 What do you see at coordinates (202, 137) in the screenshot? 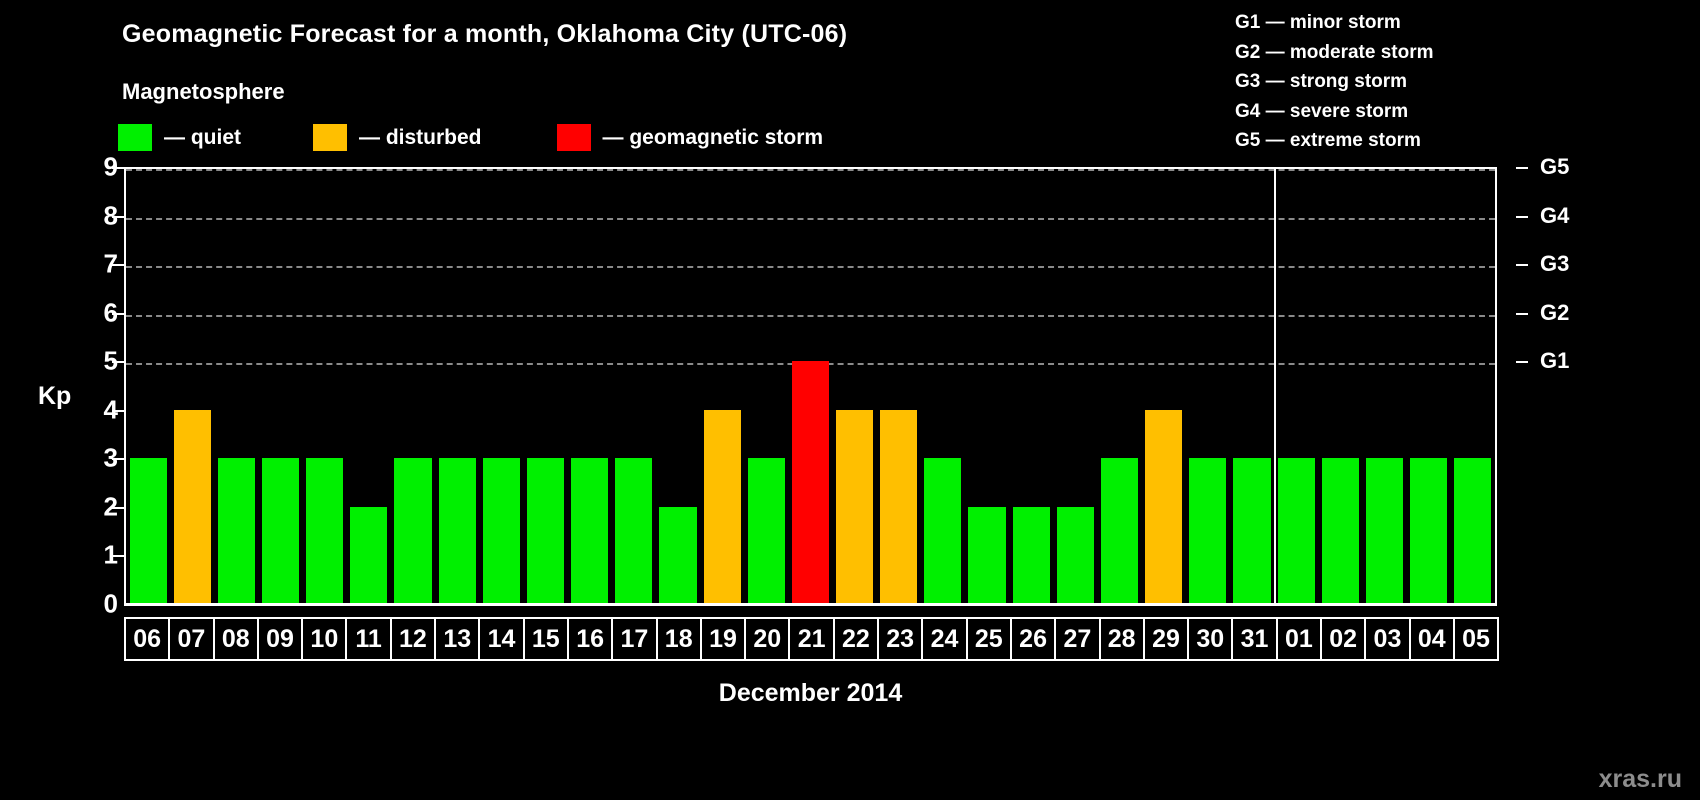
I see `legend-label-quiet: — quiet` at bounding box center [202, 137].